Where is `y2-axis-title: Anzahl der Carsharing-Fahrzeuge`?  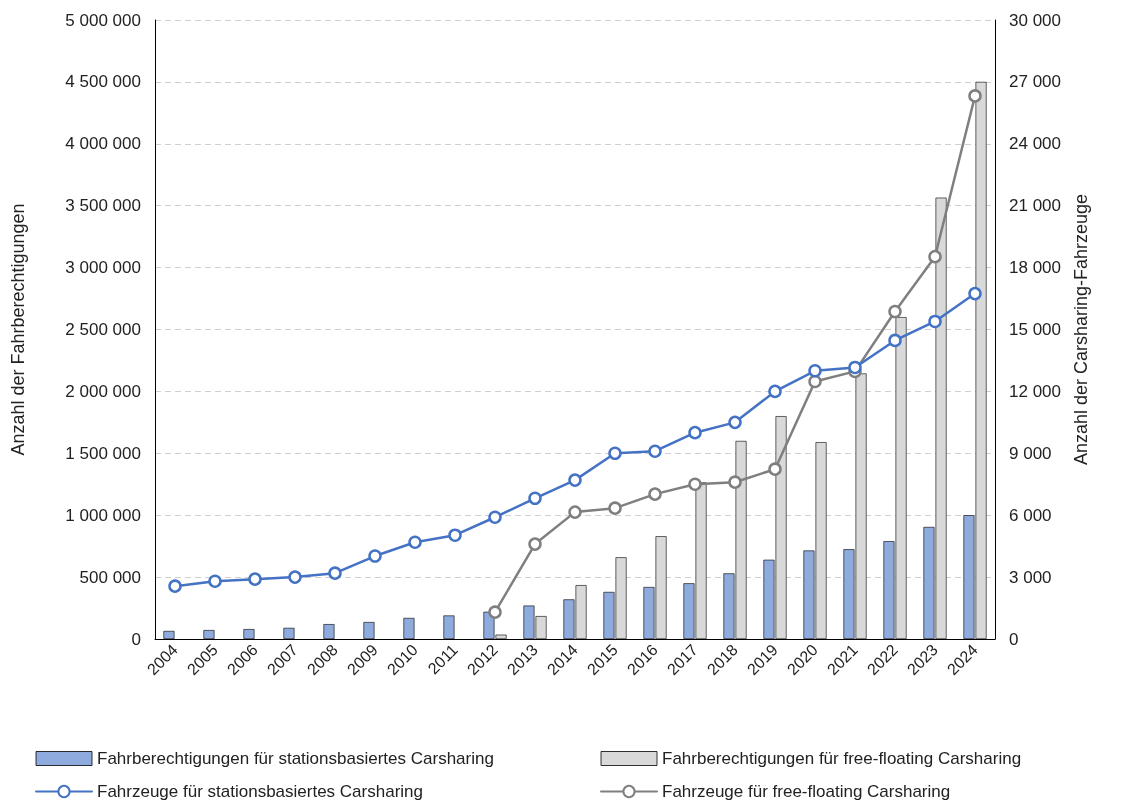
y2-axis-title: Anzahl der Carsharing-Fahrzeuge is located at coordinates (1080, 329).